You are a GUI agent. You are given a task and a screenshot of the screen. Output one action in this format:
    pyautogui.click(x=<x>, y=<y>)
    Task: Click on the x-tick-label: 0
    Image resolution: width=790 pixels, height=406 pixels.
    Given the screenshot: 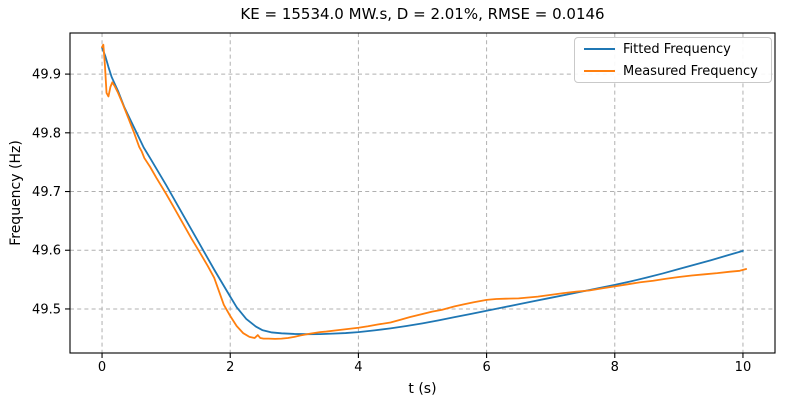 What is the action you would take?
    pyautogui.click(x=102, y=367)
    